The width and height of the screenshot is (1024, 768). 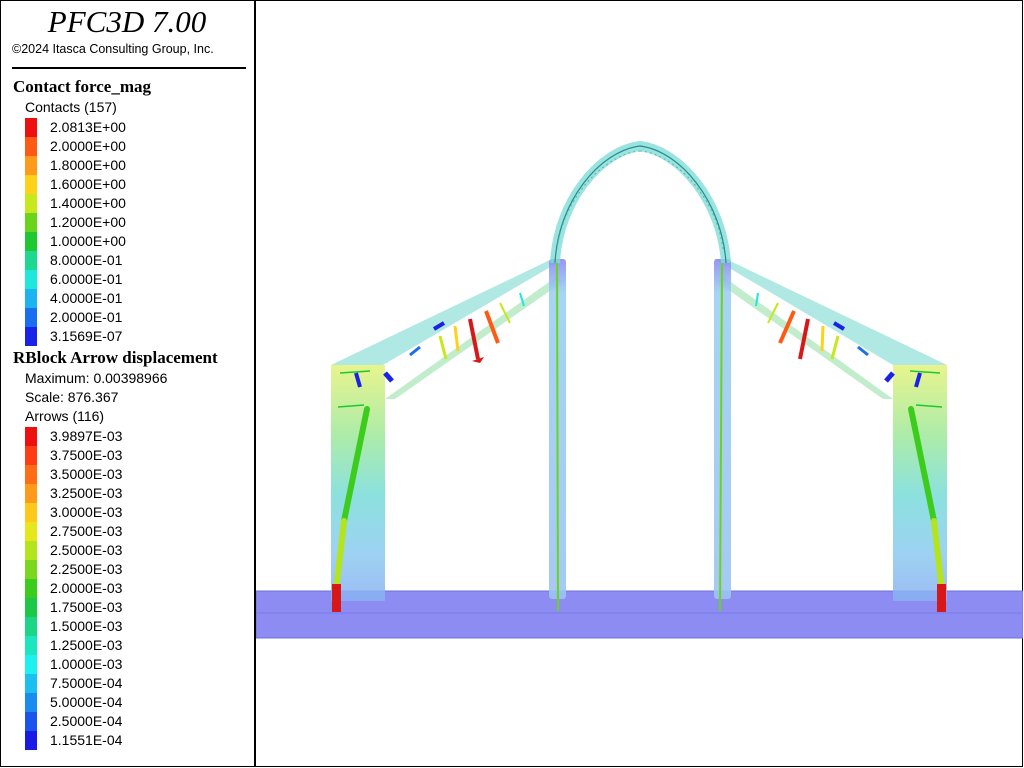 What do you see at coordinates (830, 312) in the screenshot?
I see `right-roof-beam` at bounding box center [830, 312].